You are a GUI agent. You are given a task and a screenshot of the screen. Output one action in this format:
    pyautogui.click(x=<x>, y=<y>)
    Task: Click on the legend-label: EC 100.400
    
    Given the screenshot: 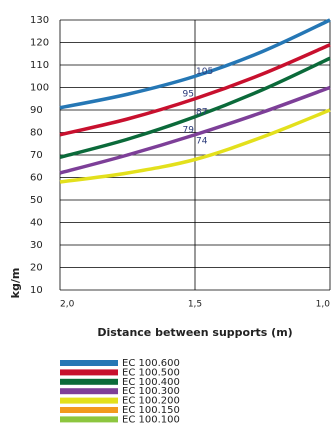 What is the action you would take?
    pyautogui.click(x=151, y=382)
    